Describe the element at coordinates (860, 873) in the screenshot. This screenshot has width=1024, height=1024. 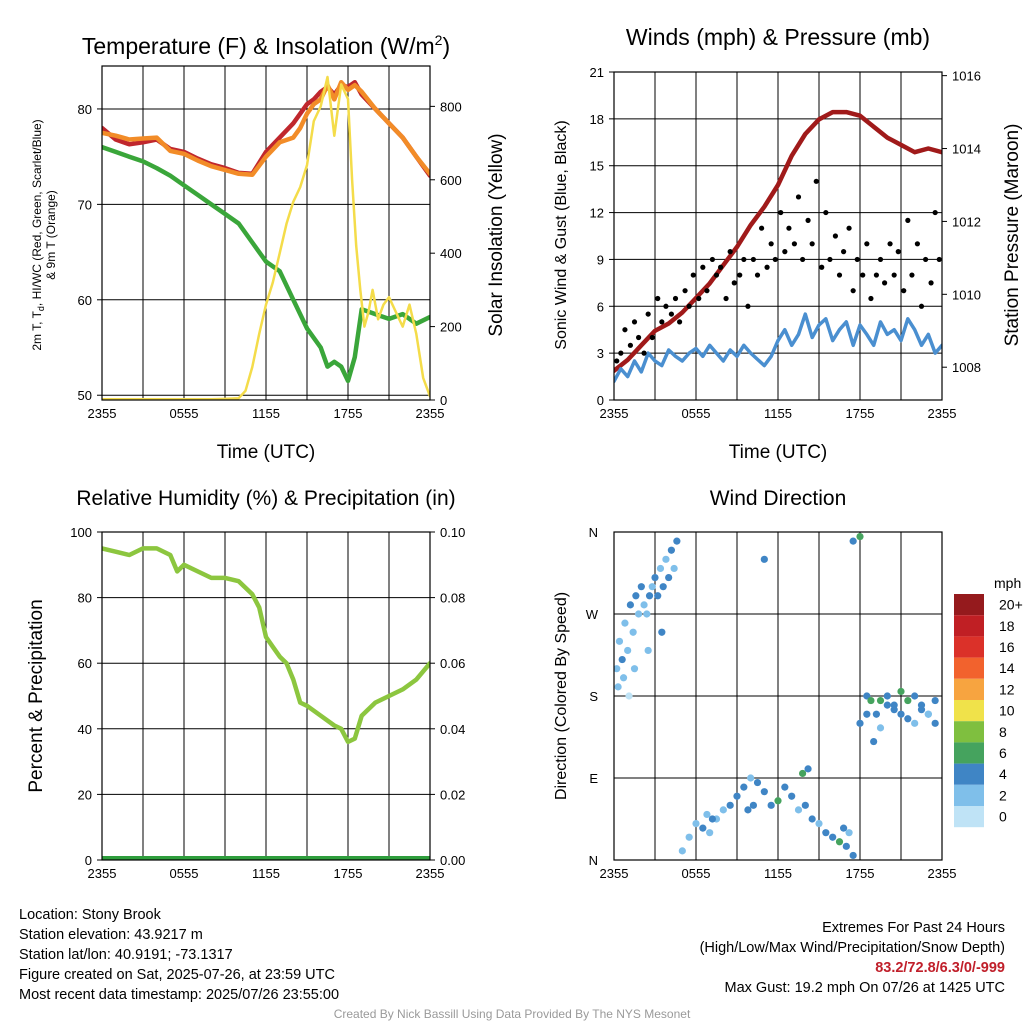
I see `x-tick-label: 1755` at that location.